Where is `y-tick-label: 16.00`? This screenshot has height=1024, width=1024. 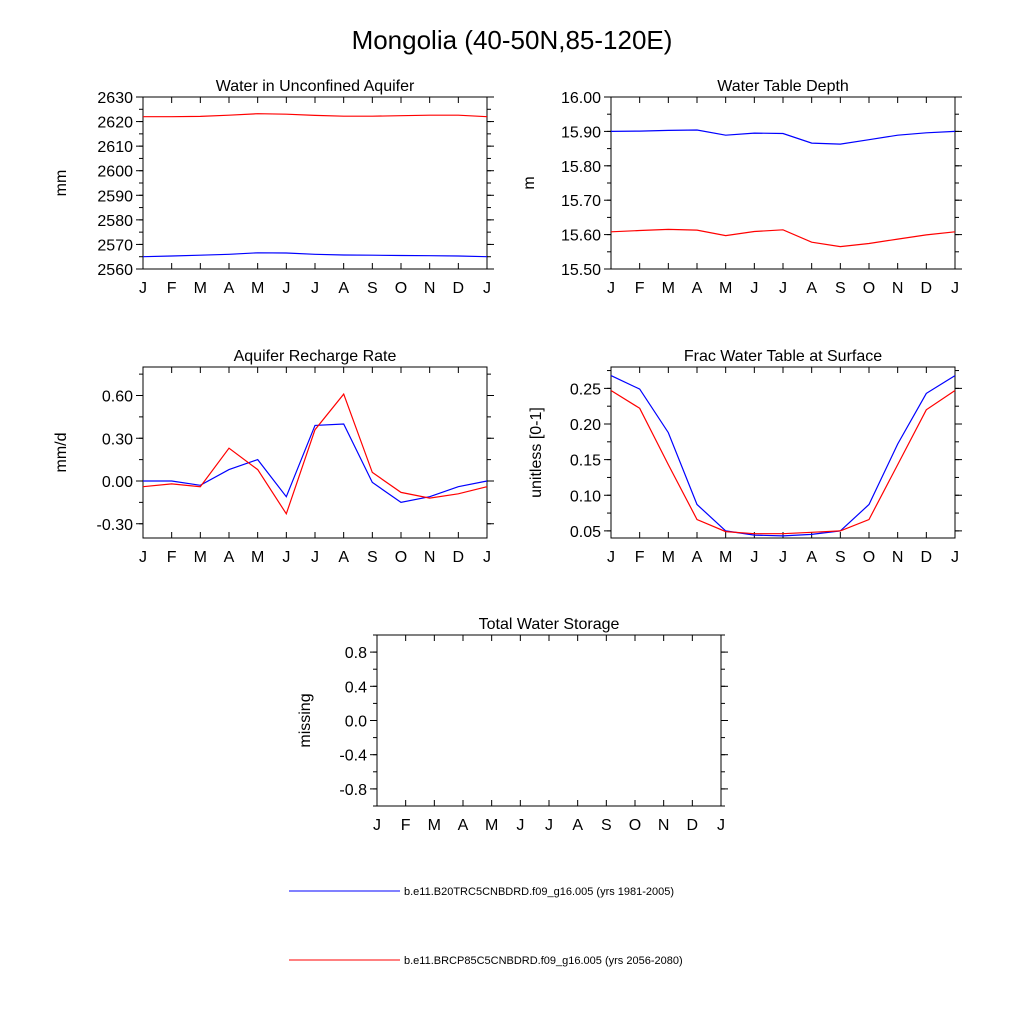
y-tick-label: 16.00 is located at coordinates (581, 98).